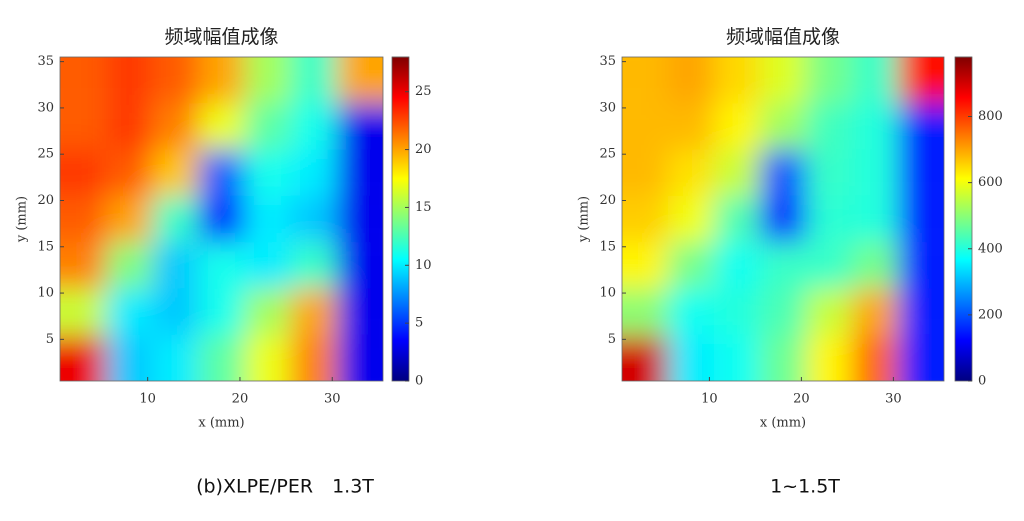 The width and height of the screenshot is (1024, 521). I want to click on colorbar-tick-label: 400, so click(990, 248).